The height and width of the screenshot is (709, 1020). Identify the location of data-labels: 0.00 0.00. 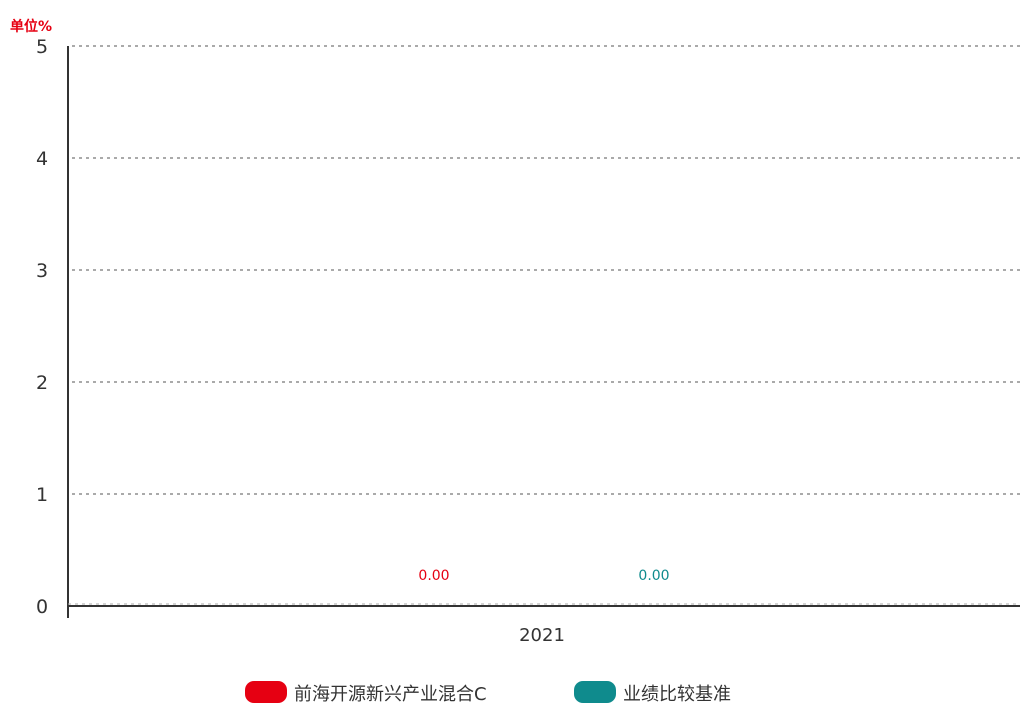
(543, 576).